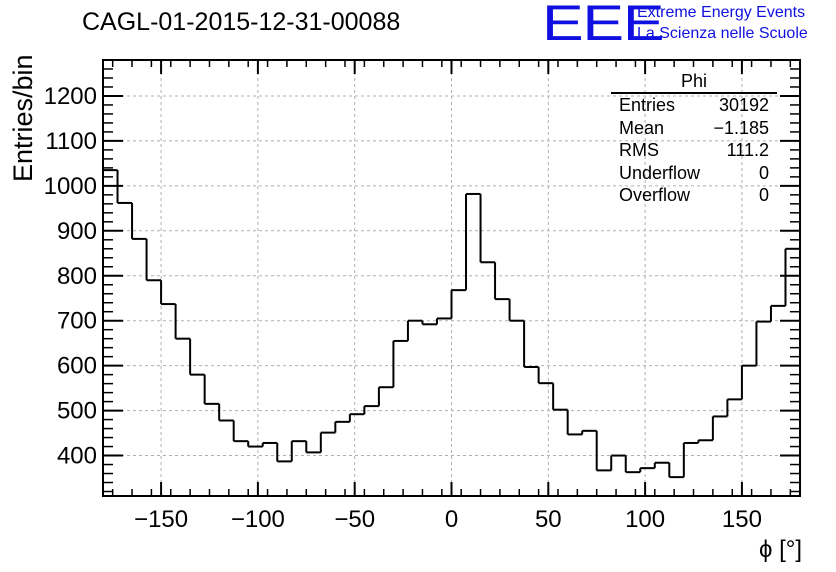 The height and width of the screenshot is (572, 836). I want to click on stats-label: Underflow, so click(660, 172).